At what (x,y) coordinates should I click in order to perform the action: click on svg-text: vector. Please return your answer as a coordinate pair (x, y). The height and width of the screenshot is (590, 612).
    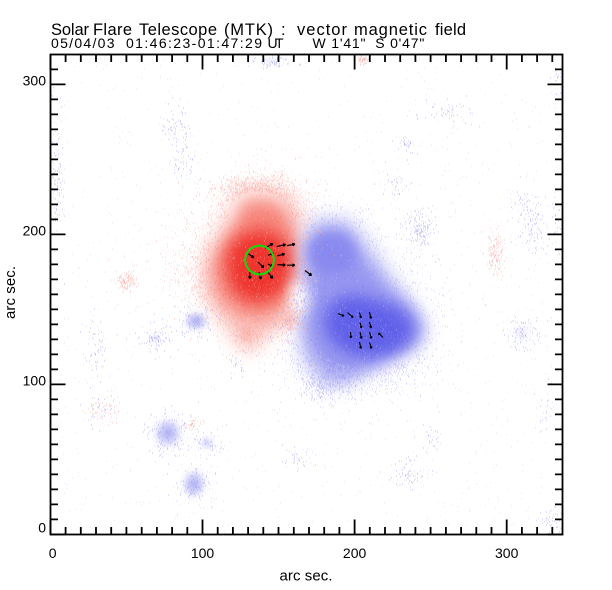
    Looking at the image, I should click on (322, 30).